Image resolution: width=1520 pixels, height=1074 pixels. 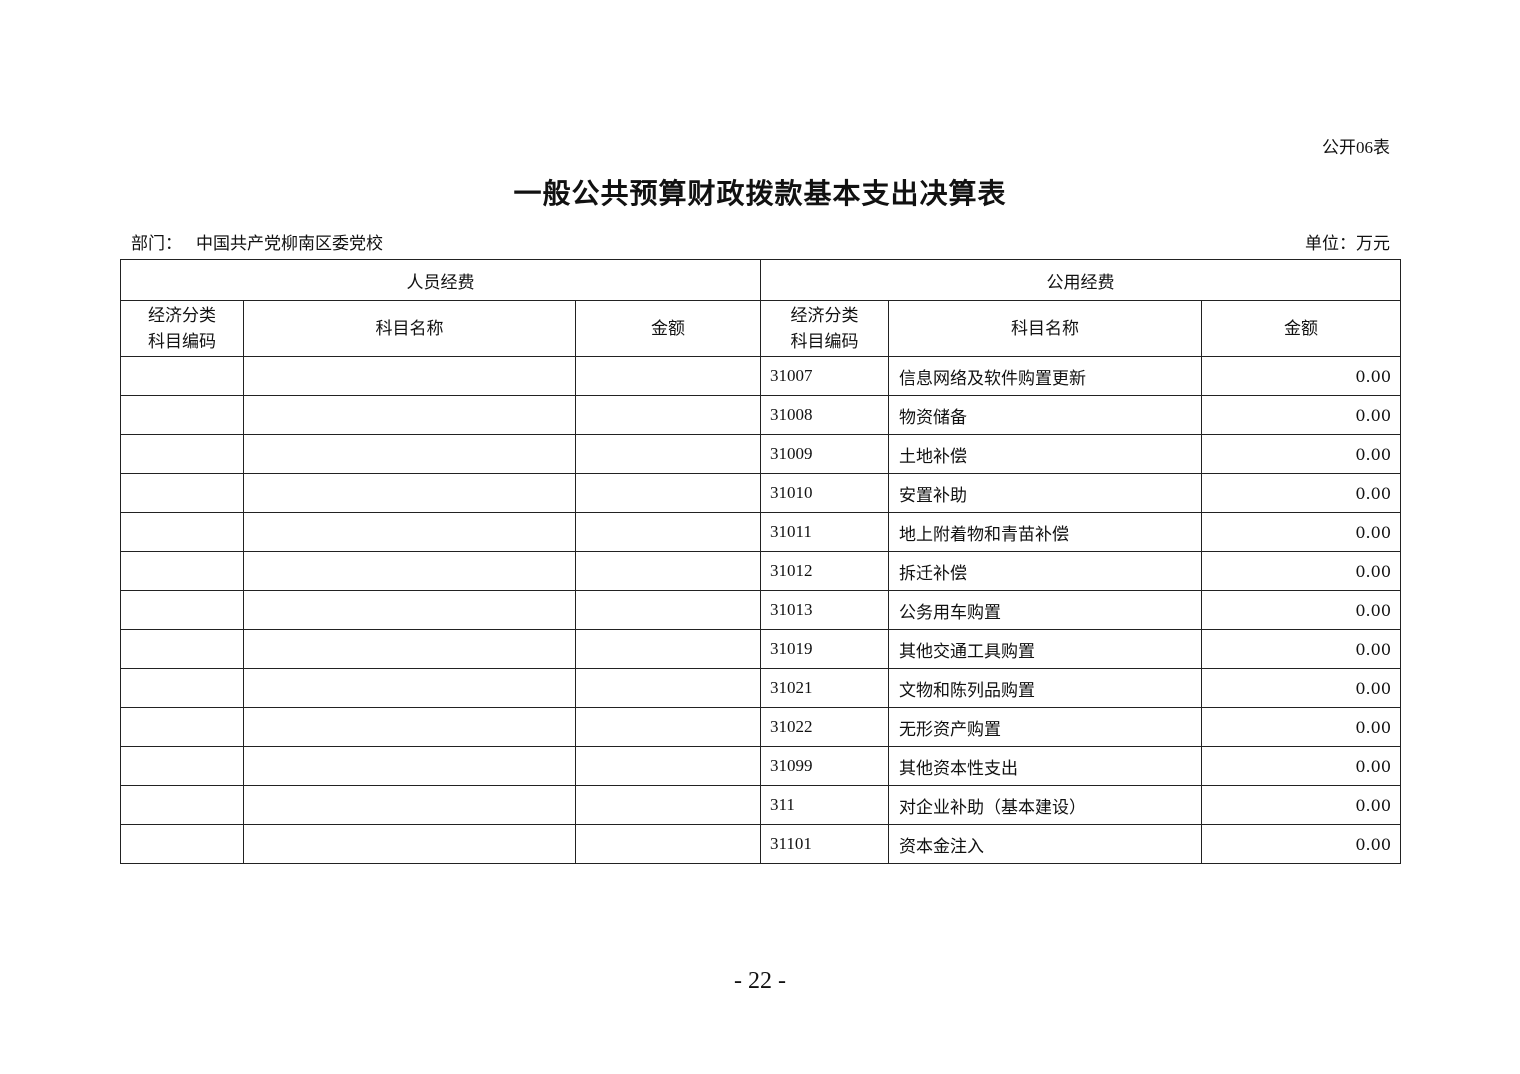 I want to click on department-name: 中国共产党柳南区委党校, so click(x=289, y=243).